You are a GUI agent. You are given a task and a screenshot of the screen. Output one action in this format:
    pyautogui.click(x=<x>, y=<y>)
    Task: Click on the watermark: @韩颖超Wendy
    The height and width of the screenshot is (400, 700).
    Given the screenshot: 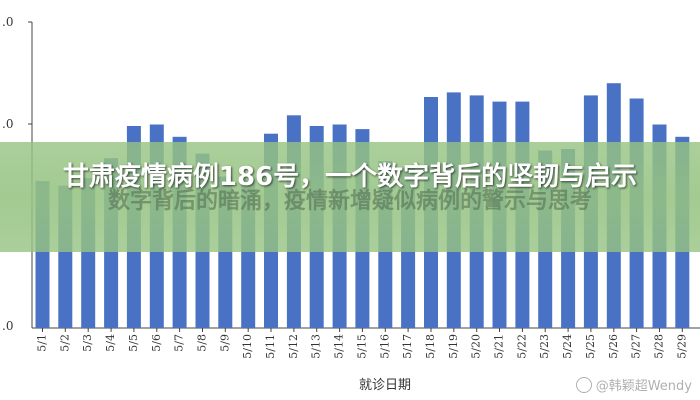 What is the action you would take?
    pyautogui.click(x=633, y=384)
    